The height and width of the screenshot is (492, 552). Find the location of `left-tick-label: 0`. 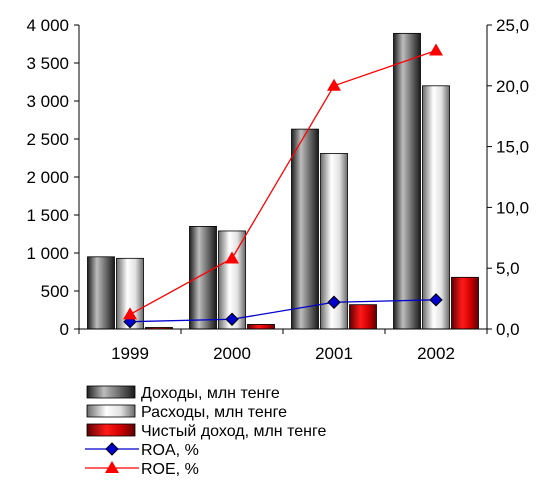

left-tick-label: 0 is located at coordinates (64, 329).